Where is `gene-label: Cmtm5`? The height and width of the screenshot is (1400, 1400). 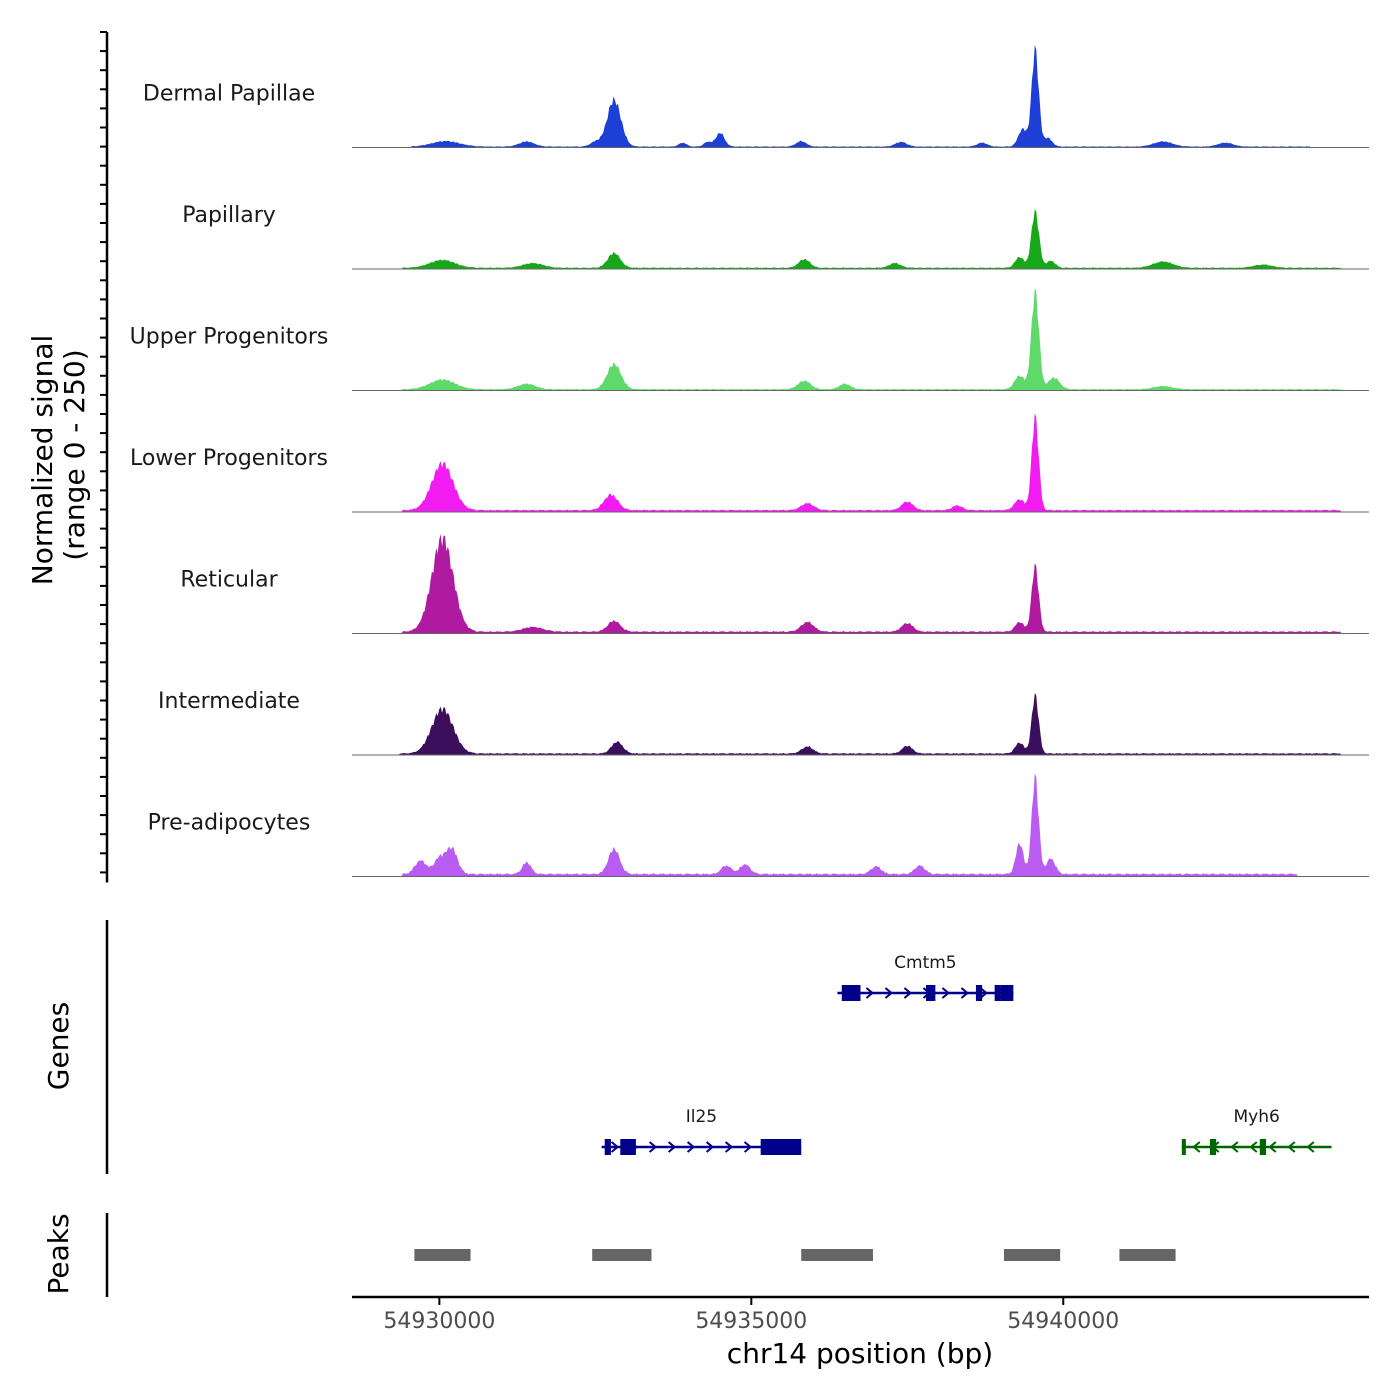 gene-label: Cmtm5 is located at coordinates (925, 963).